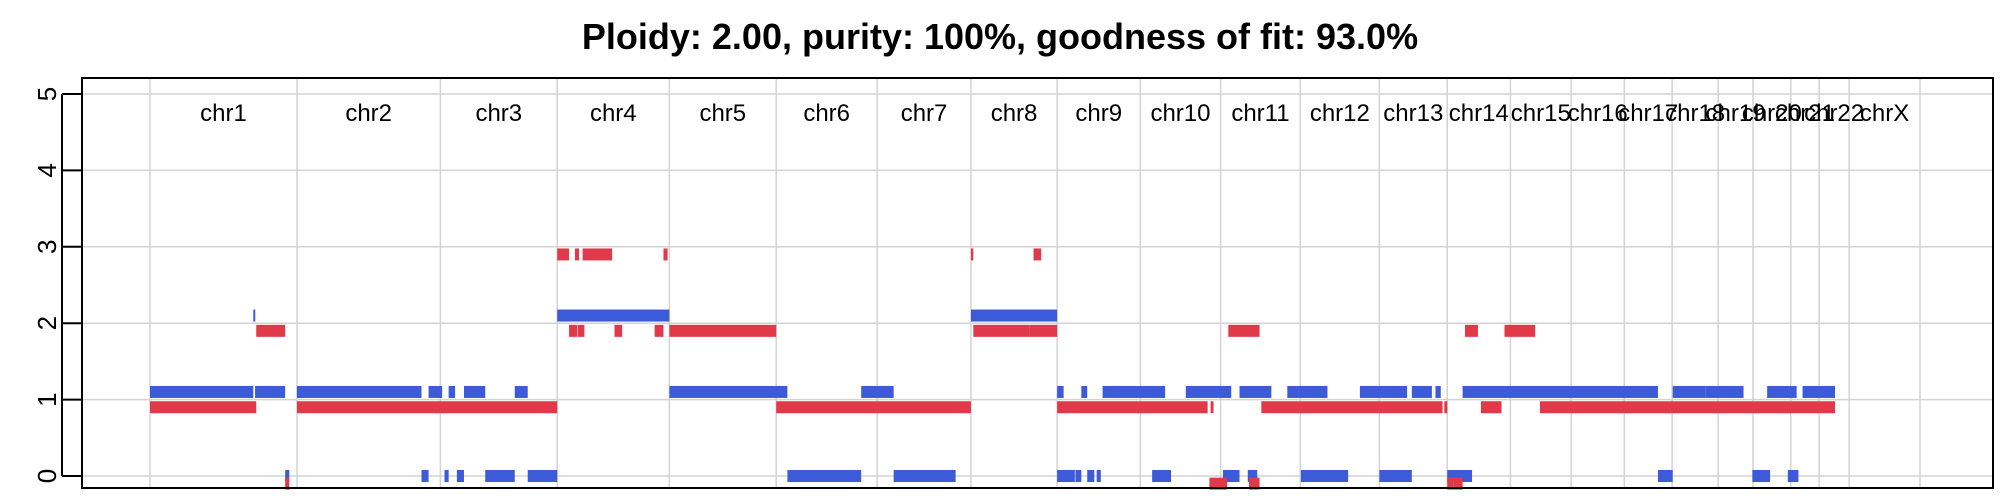 This screenshot has width=2000, height=500. Describe the element at coordinates (1098, 113) in the screenshot. I see `chromosome-label: chr9` at that location.